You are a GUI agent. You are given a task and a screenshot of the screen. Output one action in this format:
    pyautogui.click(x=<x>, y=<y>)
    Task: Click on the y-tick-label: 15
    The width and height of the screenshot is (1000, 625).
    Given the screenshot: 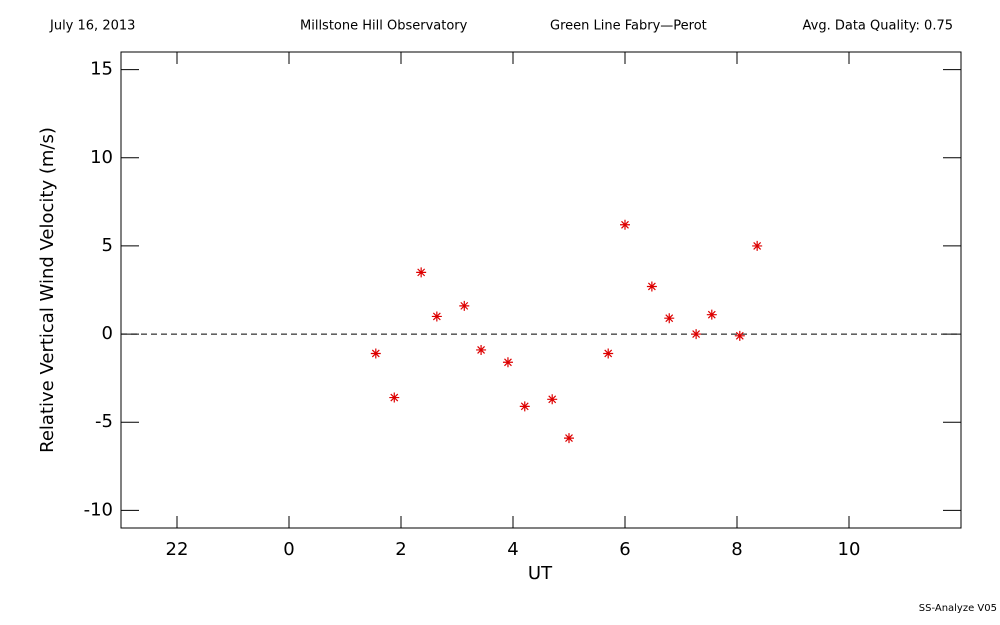 What is the action you would take?
    pyautogui.click(x=101, y=69)
    